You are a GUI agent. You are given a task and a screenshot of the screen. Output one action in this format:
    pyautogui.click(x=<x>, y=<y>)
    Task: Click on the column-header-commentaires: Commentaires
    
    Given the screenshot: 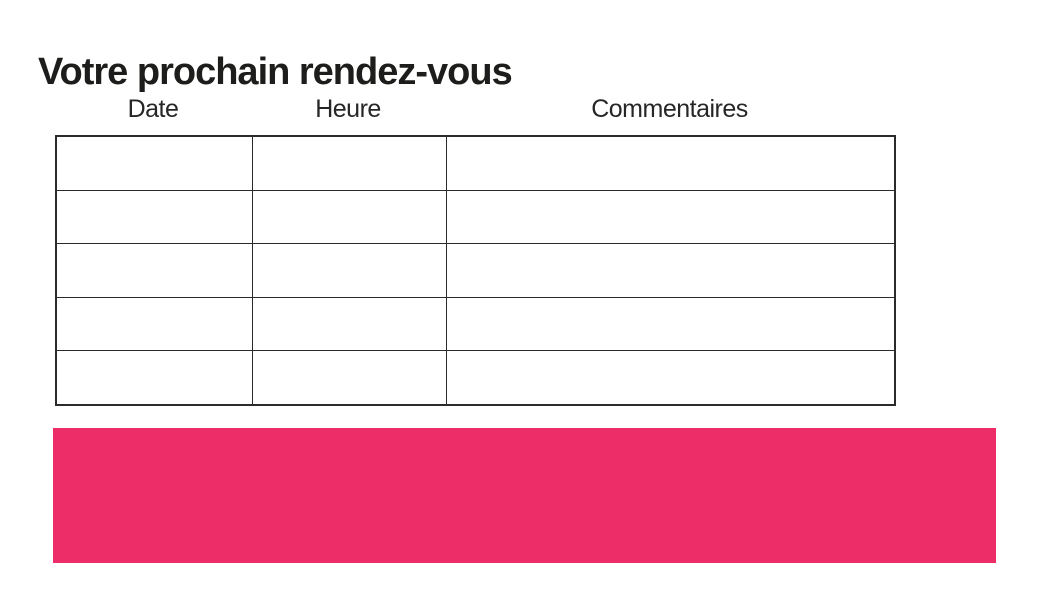 What is the action you would take?
    pyautogui.click(x=669, y=108)
    